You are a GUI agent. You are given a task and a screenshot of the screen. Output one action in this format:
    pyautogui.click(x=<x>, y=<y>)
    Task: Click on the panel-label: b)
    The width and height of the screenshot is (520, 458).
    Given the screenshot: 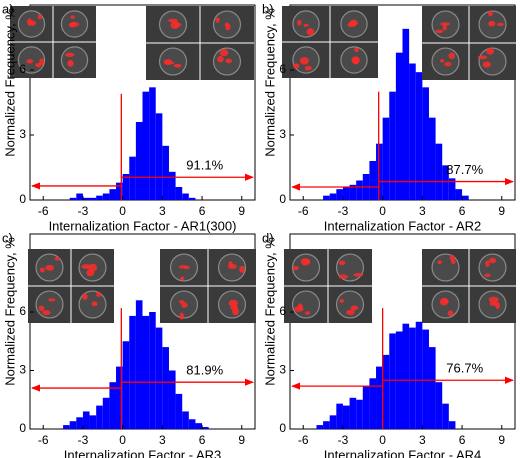 What is the action you would take?
    pyautogui.click(x=268, y=8)
    